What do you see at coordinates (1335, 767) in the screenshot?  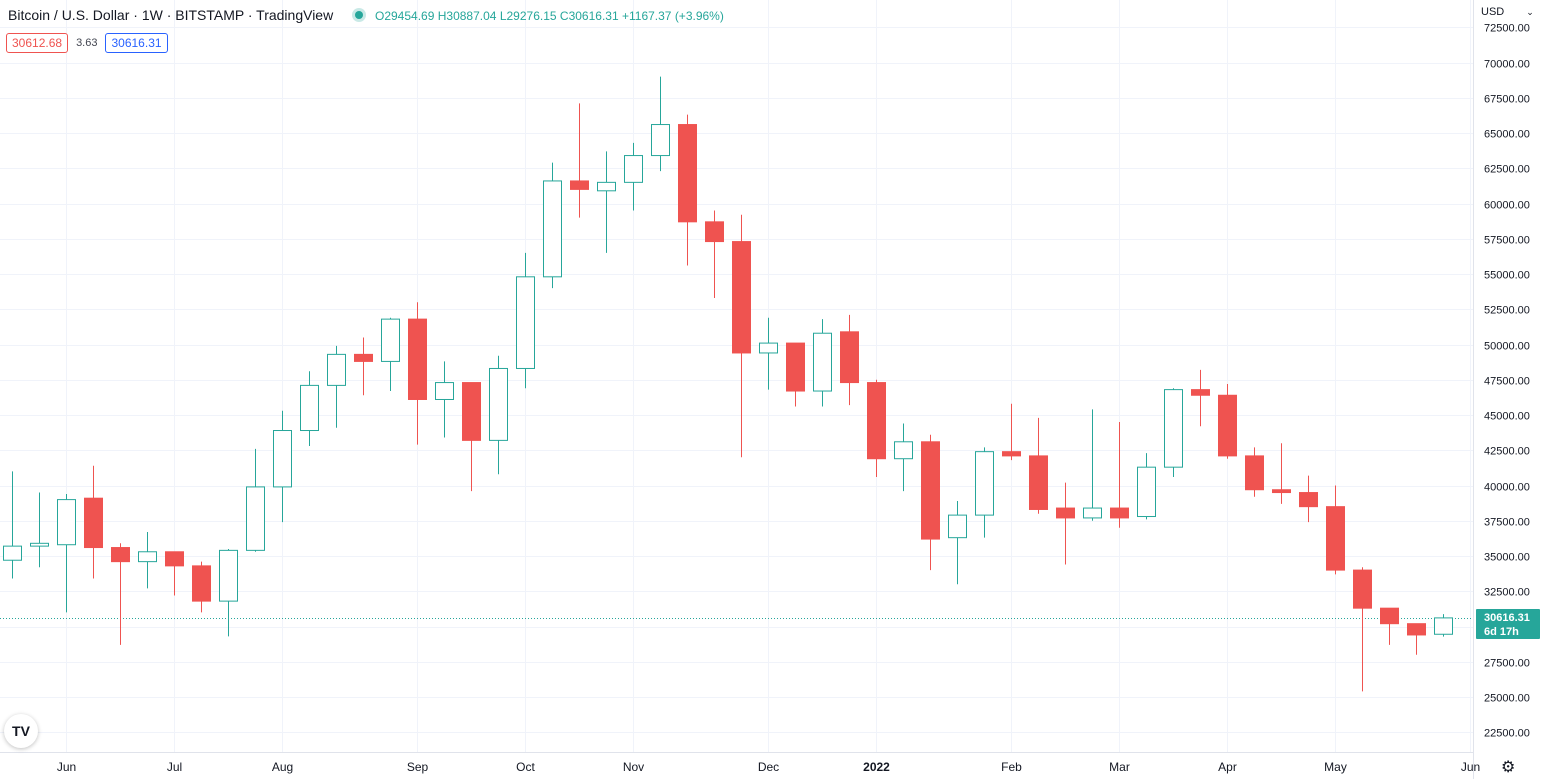 I see `time-tick-label: May` at bounding box center [1335, 767].